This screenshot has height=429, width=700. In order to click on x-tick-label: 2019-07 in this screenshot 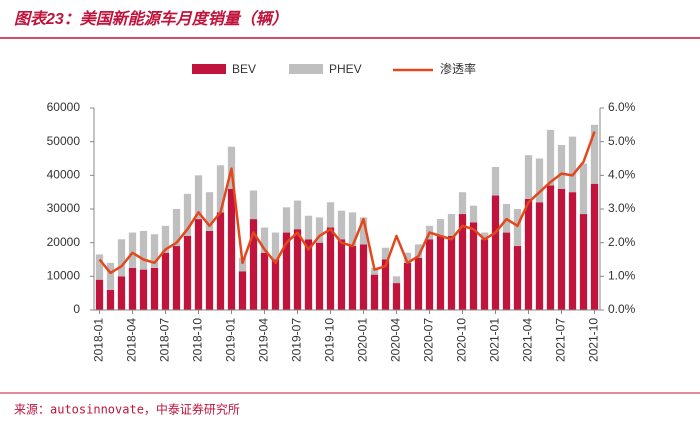, I will do `click(297, 340)`.